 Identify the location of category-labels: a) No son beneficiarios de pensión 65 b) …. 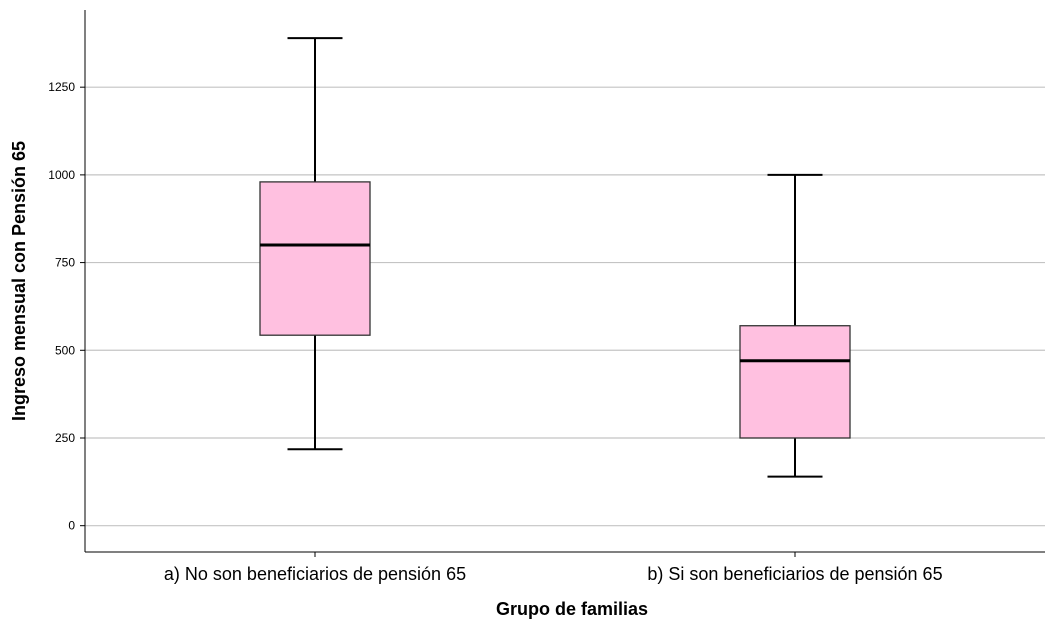
(553, 568).